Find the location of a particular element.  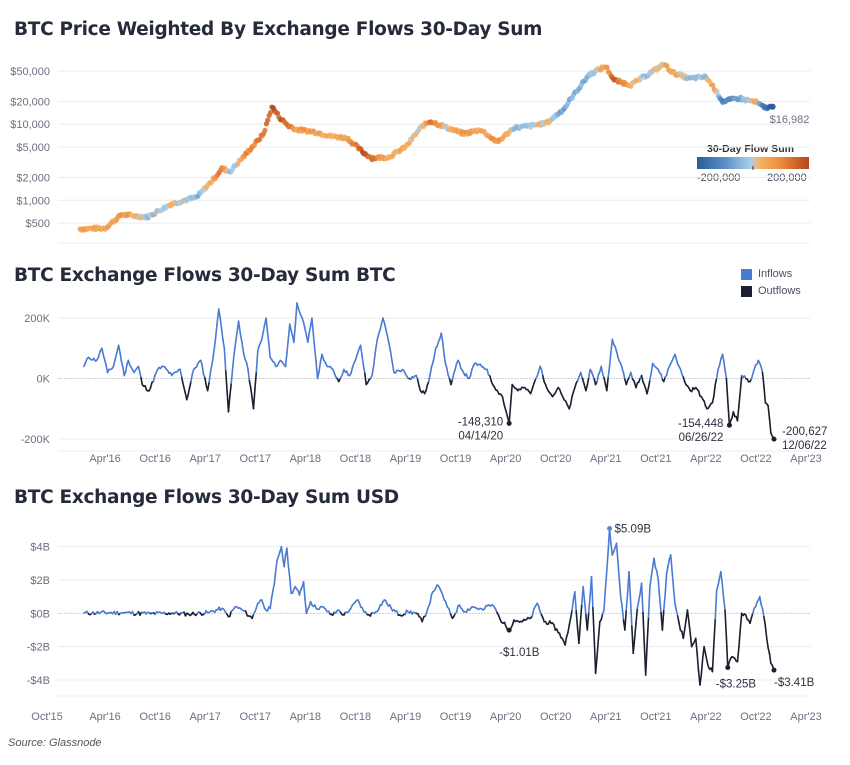

annotation-value: -$3.41B is located at coordinates (794, 683).